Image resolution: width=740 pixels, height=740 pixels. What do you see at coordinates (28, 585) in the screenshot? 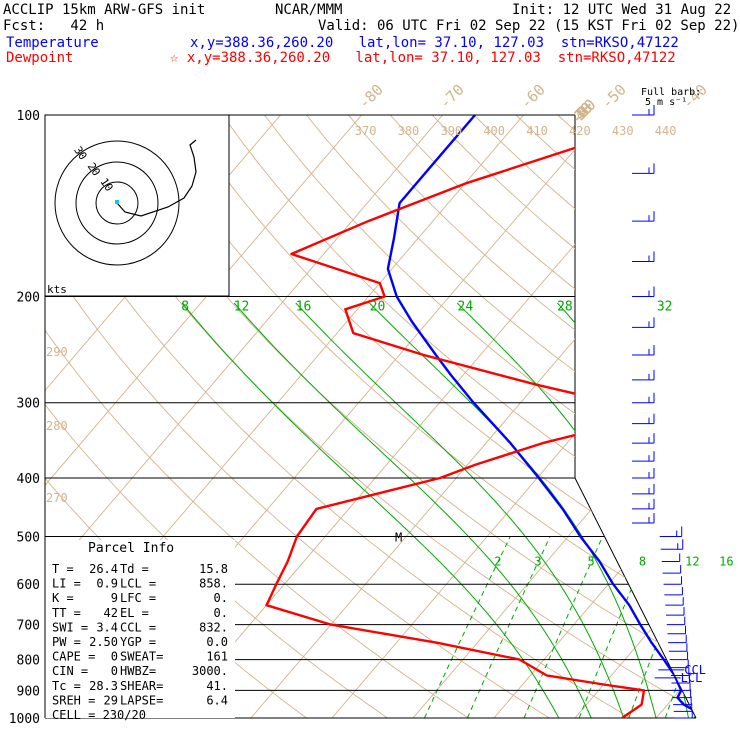
I see `pressure-tick-label: 600` at bounding box center [28, 585].